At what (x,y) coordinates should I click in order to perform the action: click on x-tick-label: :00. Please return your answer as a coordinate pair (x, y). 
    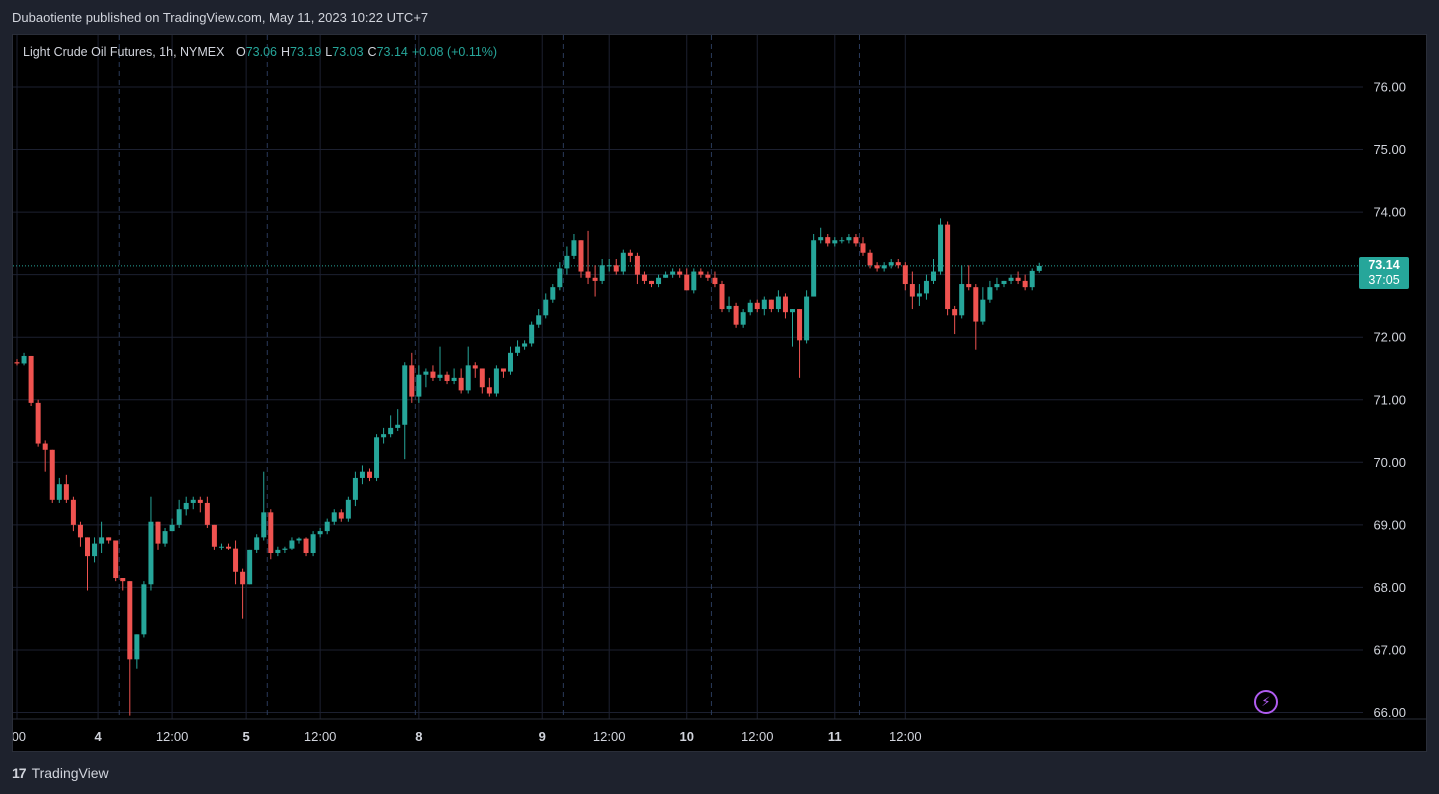
    Looking at the image, I should click on (19, 736).